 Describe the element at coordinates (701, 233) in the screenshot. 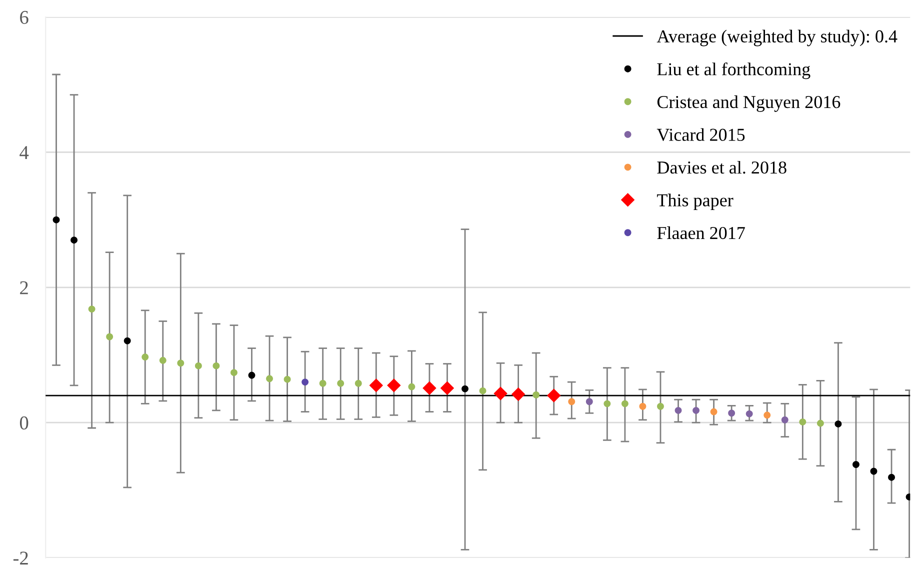

I see `legend-label: Flaaen 2017` at that location.